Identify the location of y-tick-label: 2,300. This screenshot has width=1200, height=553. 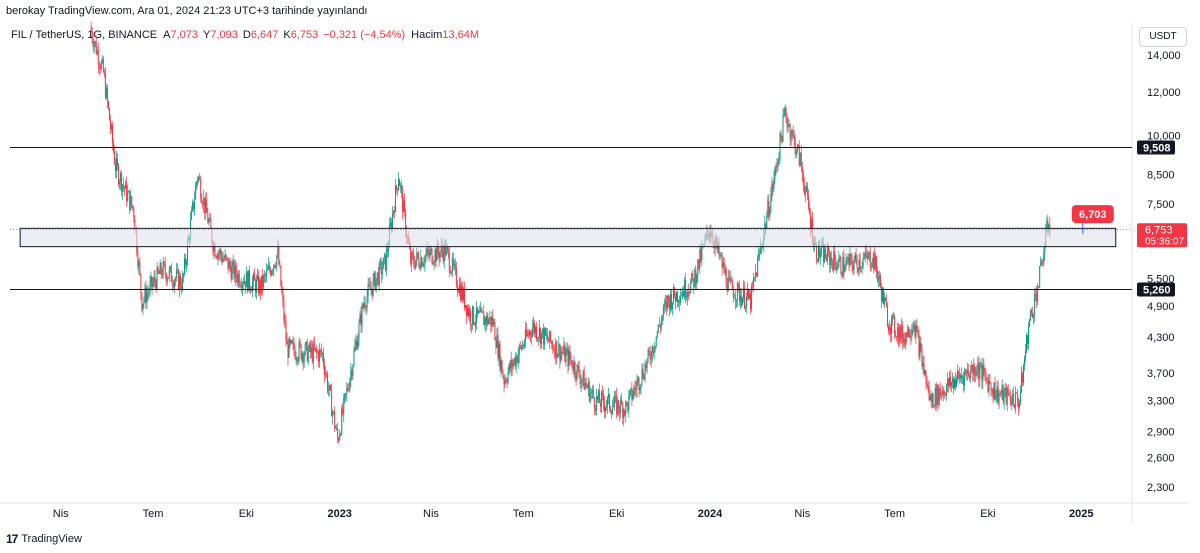
(1161, 488).